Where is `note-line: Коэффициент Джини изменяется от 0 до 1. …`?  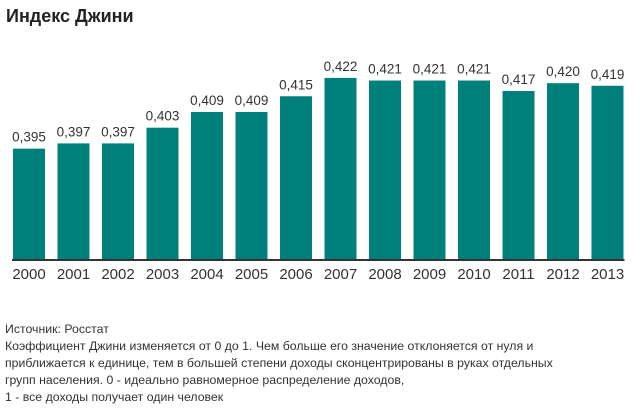 note-line: Коэффициент Джини изменяется от 0 до 1. … is located at coordinates (269, 346).